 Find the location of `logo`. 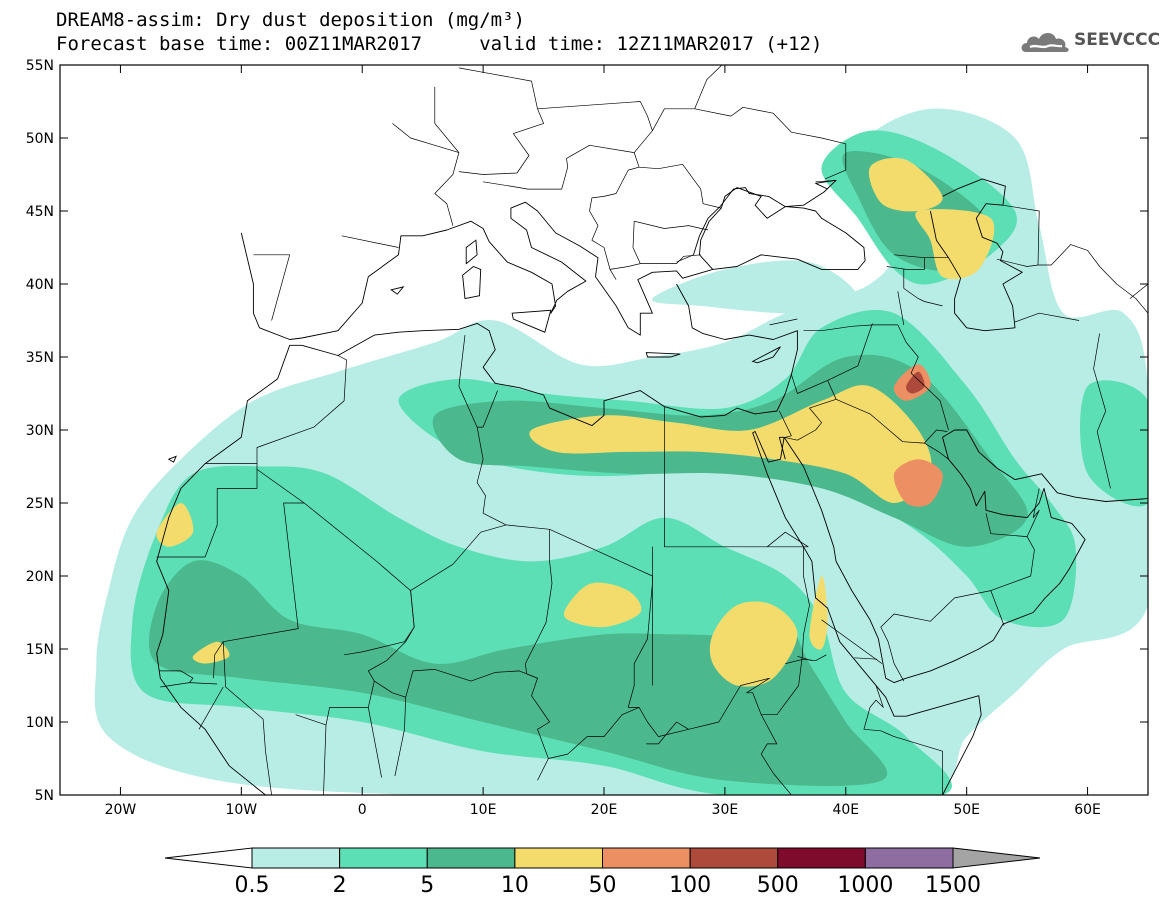

logo is located at coordinates (1088, 41).